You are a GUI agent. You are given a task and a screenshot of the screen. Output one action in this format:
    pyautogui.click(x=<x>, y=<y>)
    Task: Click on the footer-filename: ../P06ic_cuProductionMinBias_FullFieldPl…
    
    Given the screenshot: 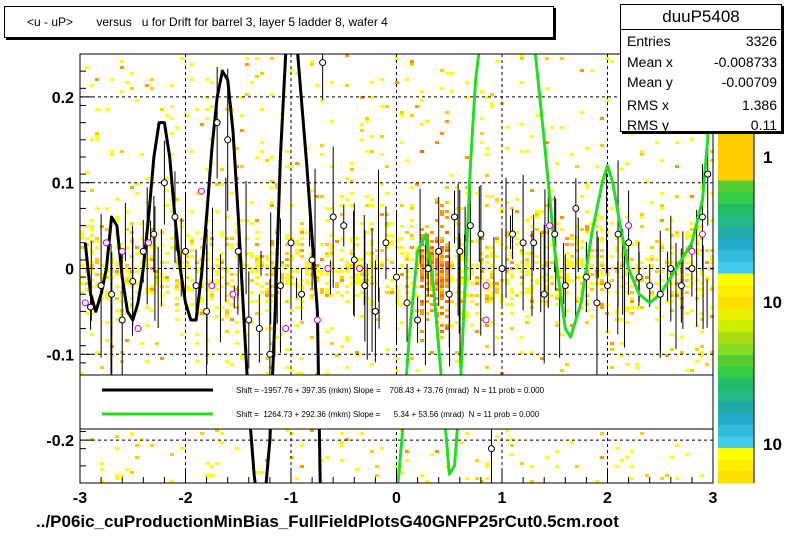 What is the action you would take?
    pyautogui.click(x=327, y=521)
    